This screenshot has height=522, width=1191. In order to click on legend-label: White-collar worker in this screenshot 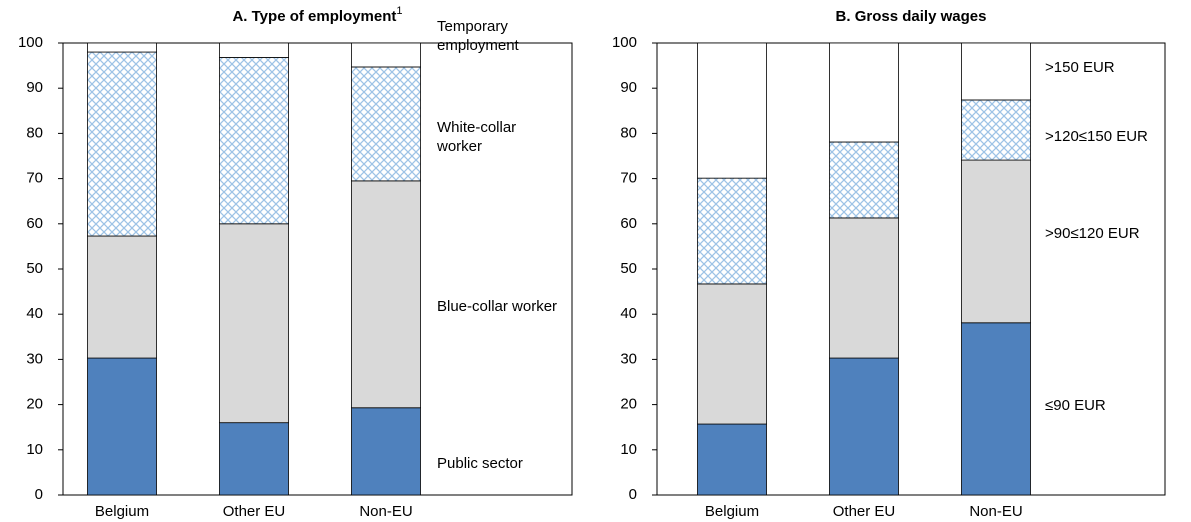, I will do `click(477, 137)`.